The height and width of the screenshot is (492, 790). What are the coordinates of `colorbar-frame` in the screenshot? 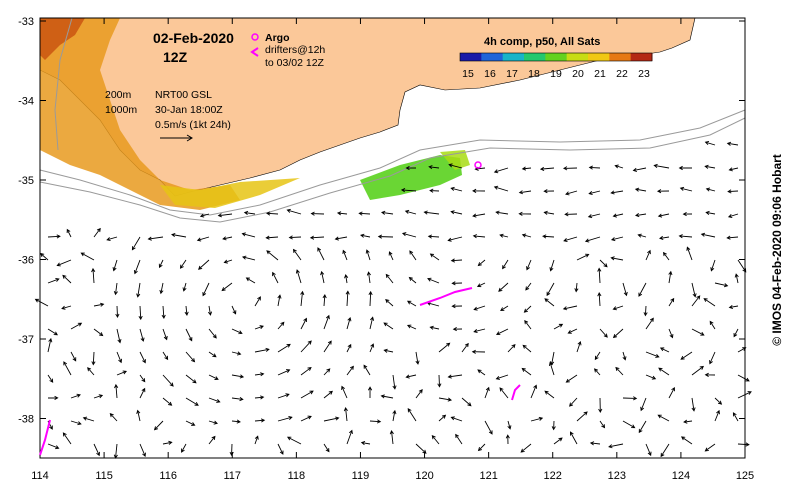 It's located at (556, 57).